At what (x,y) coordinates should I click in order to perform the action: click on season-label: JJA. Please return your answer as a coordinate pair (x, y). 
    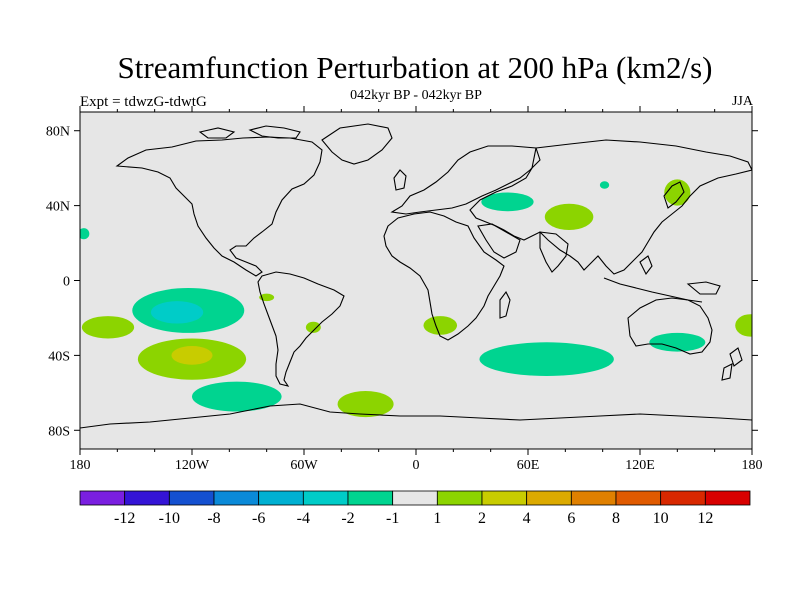
    Looking at the image, I should click on (742, 101).